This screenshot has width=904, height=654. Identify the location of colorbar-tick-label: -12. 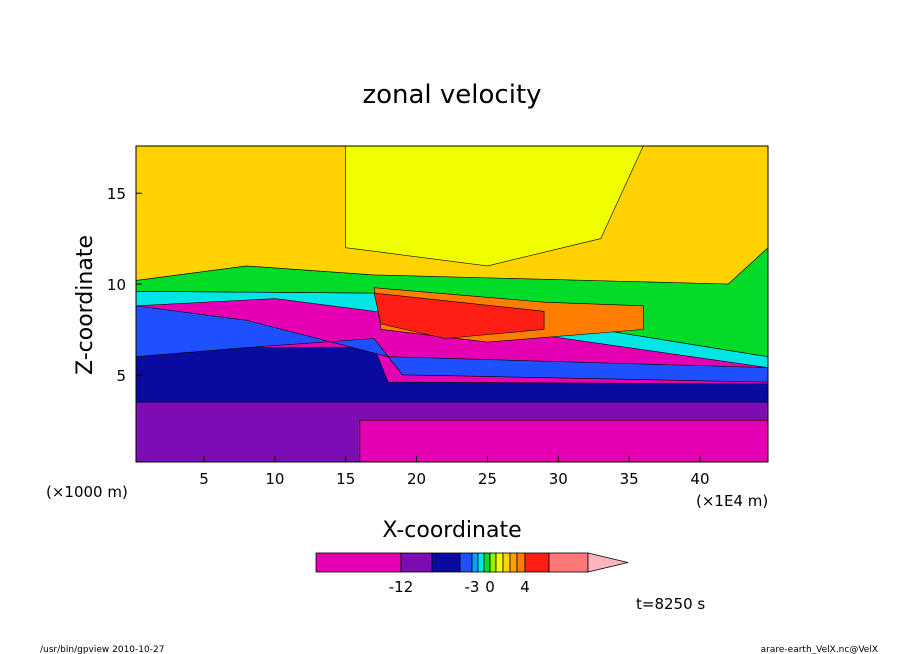
(401, 587).